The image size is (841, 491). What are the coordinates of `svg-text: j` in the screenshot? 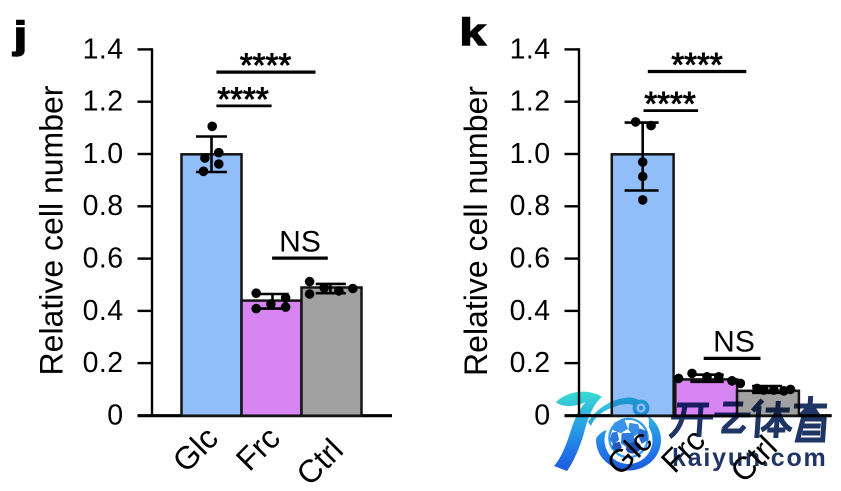 It's located at (19, 35).